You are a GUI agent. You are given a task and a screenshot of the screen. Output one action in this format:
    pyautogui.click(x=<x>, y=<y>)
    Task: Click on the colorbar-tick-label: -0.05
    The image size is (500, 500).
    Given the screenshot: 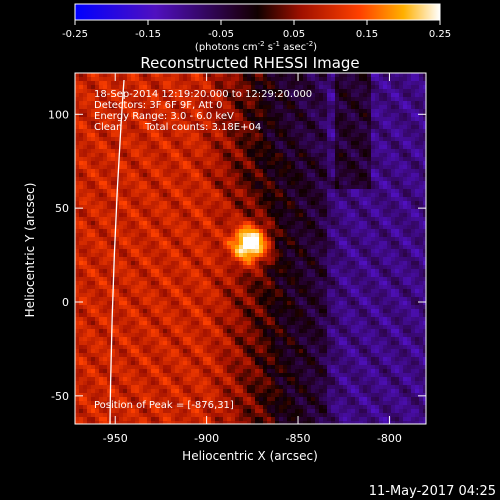 What is the action you would take?
    pyautogui.click(x=221, y=34)
    